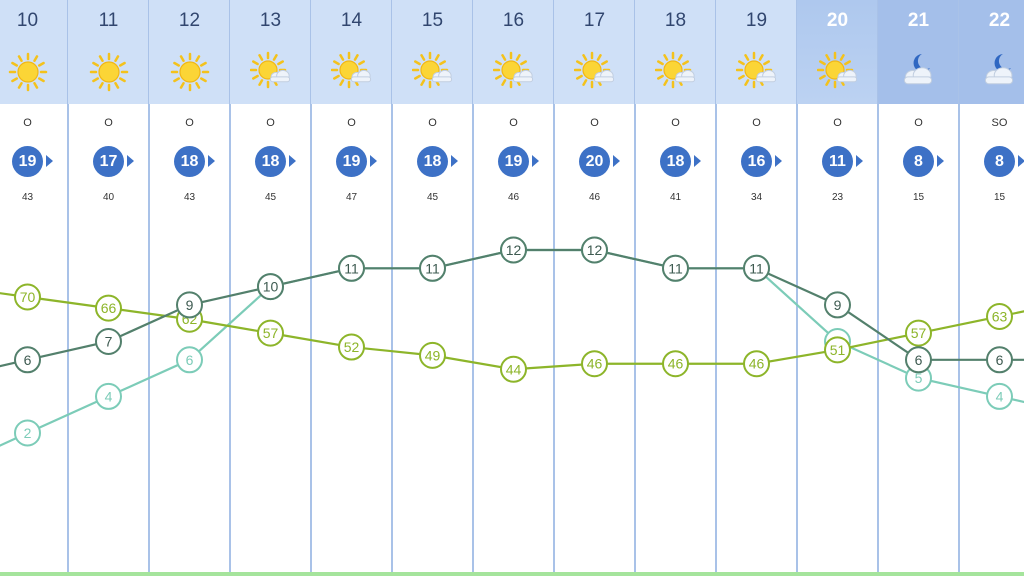 The image size is (1024, 576). Describe the element at coordinates (27, 161) in the screenshot. I see `wind-speed-badge: 19` at that location.